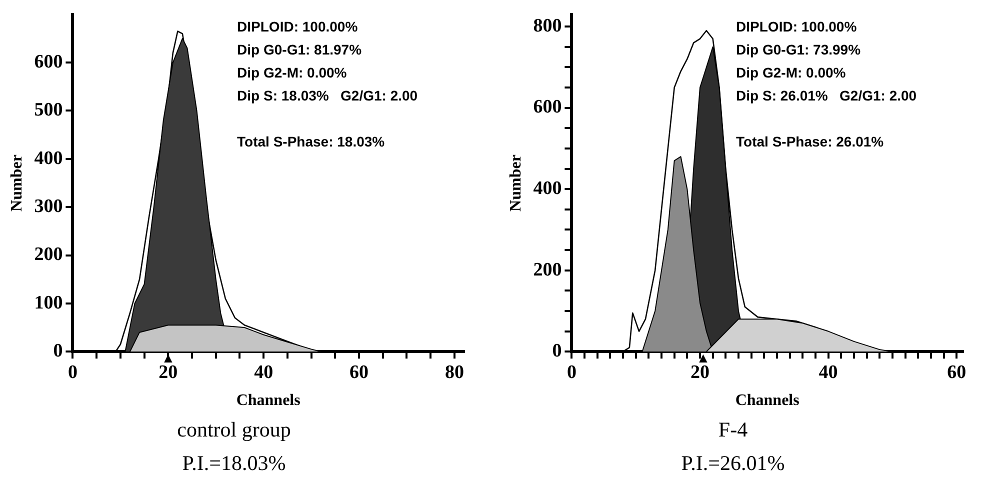  Describe the element at coordinates (810, 141) in the screenshot. I see `annotation: Total S-Phase: 26.01%` at that location.